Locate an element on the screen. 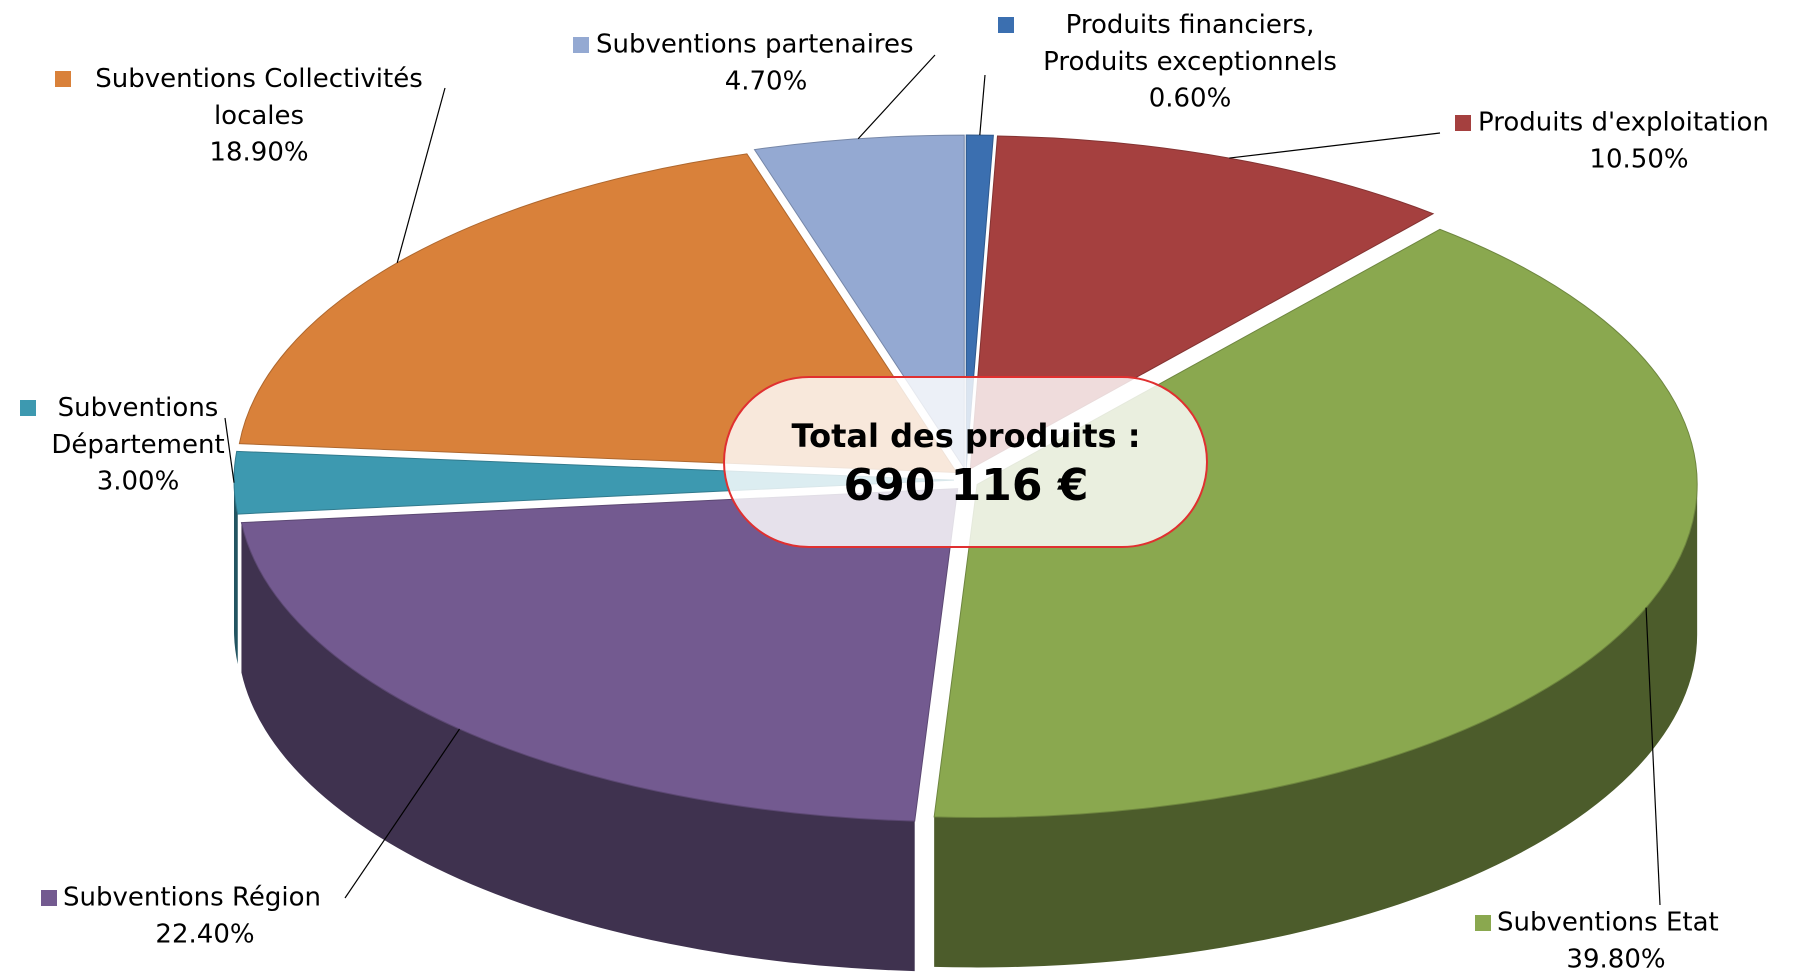 The width and height of the screenshot is (1804, 974). slice-label: Subventions Etat is located at coordinates (1608, 923).